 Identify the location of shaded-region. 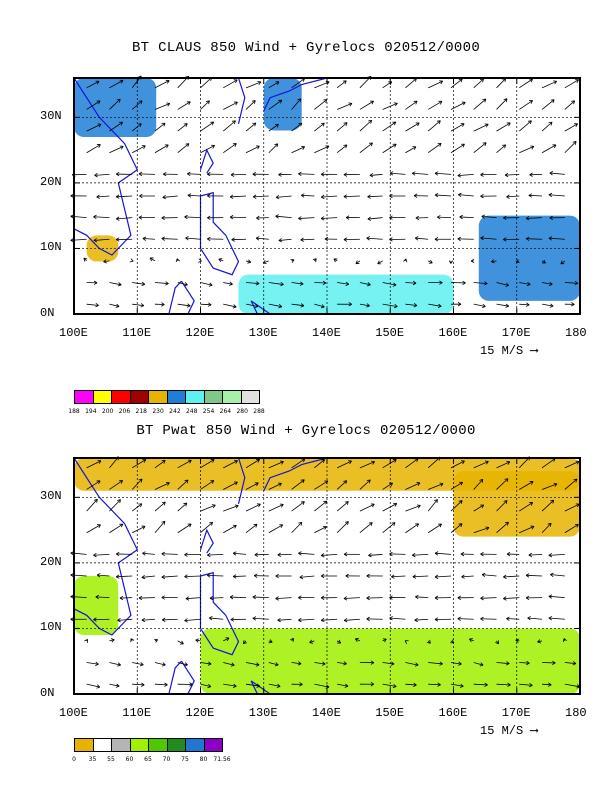
(390, 661).